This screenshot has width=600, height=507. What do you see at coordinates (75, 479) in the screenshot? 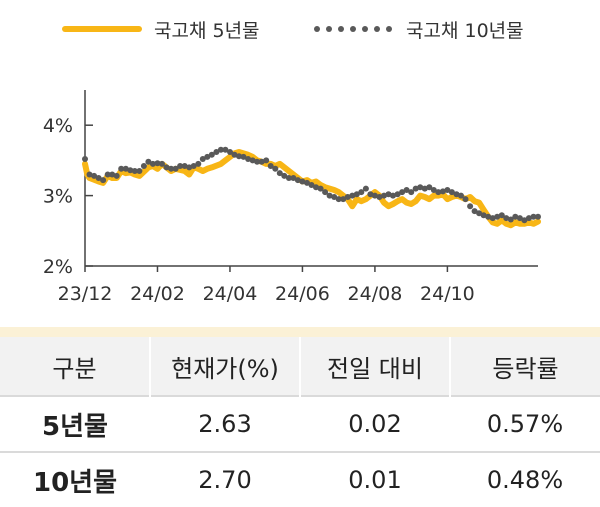
I see `row-label-10y: 10년물` at bounding box center [75, 479].